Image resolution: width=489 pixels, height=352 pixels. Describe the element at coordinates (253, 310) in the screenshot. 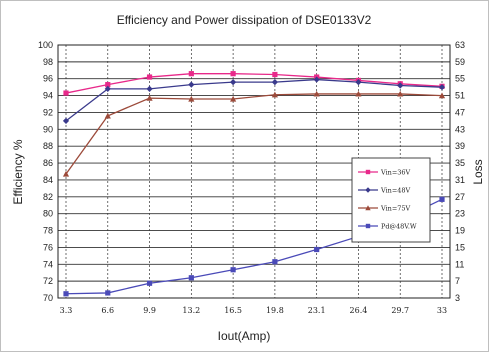

I see `x-axis: 3.3 6.6 9.9 13.2 16.5 19.8 23.1 26.4 29.7 33` at that location.